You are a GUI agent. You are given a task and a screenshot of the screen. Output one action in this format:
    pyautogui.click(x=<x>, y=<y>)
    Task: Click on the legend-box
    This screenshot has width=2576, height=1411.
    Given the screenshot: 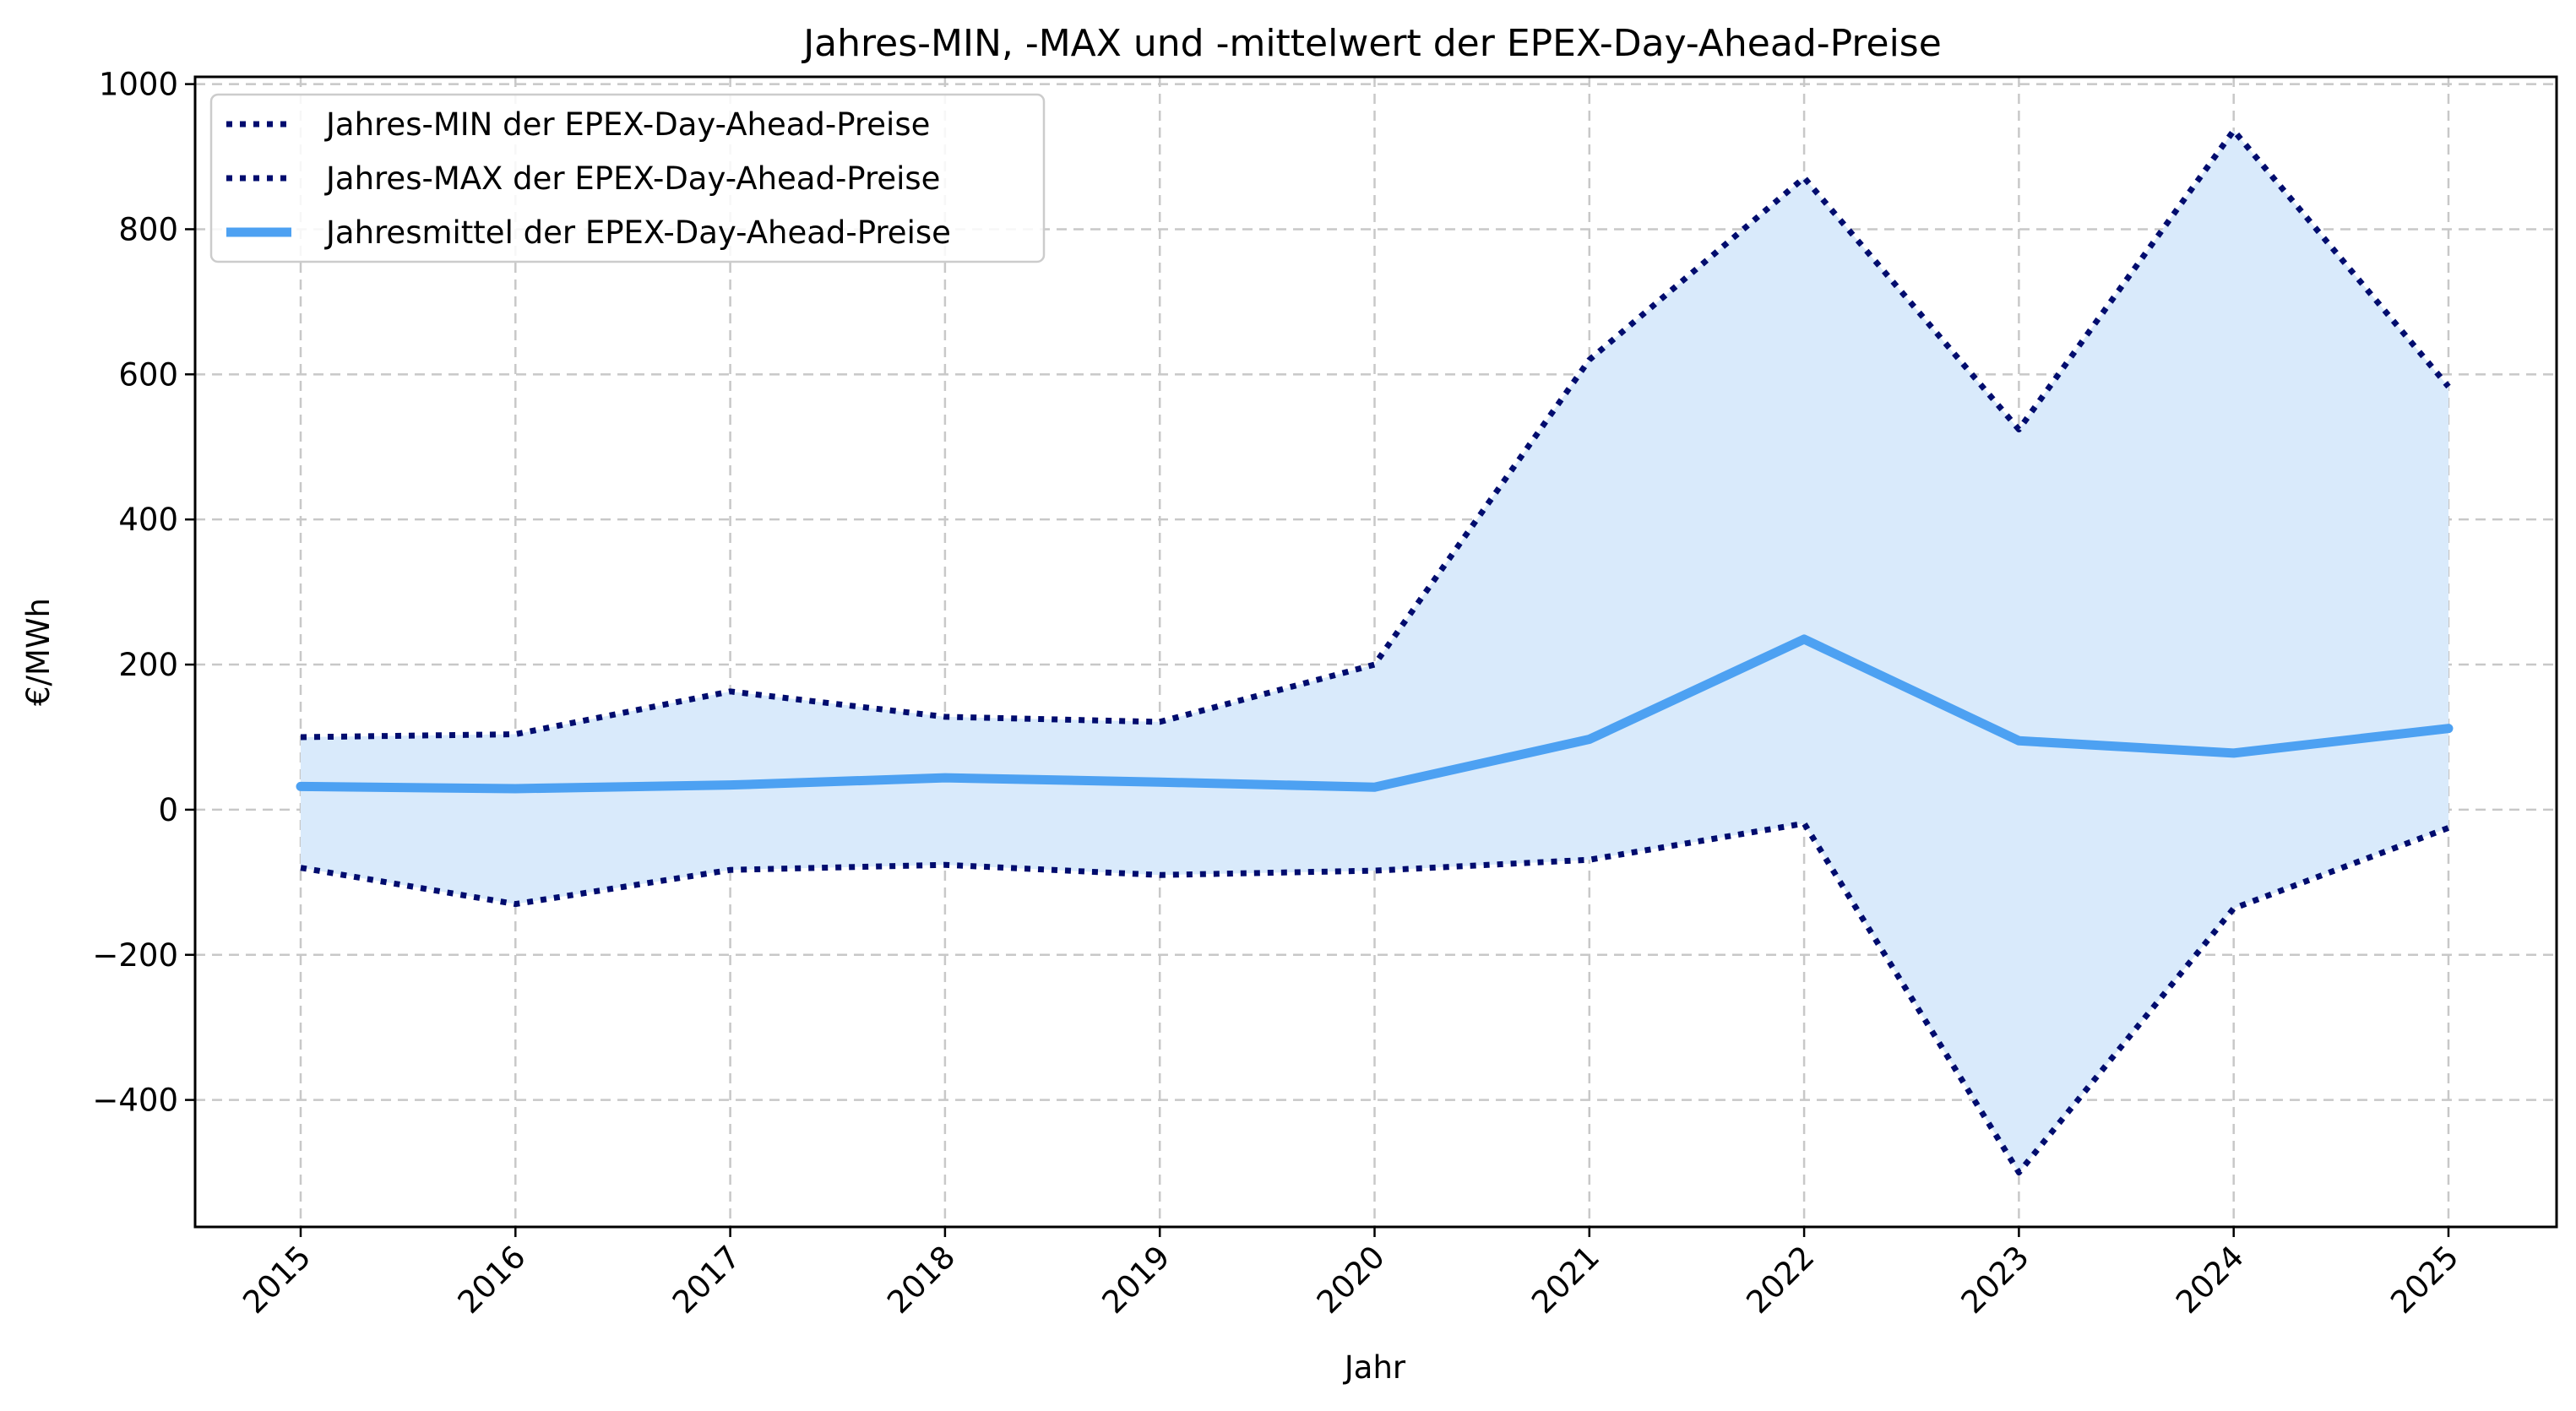 What is the action you would take?
    pyautogui.click(x=627, y=178)
    